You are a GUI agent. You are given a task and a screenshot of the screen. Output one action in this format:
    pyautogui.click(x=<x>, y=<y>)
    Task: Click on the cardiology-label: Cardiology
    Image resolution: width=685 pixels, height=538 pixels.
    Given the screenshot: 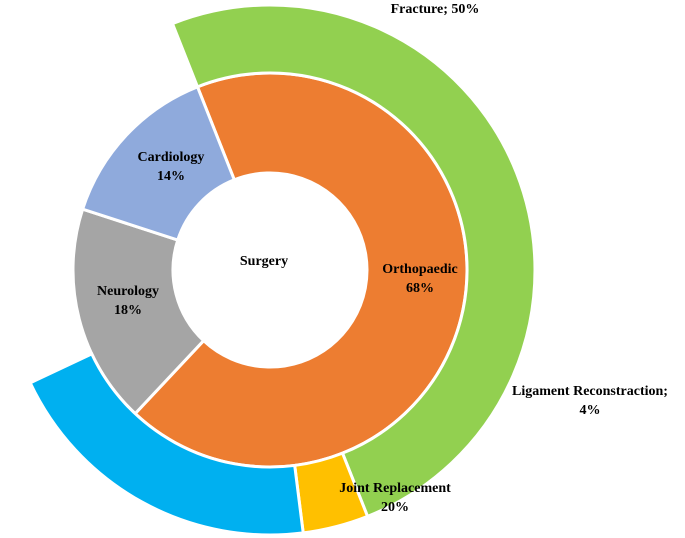 What is the action you would take?
    pyautogui.click(x=171, y=157)
    